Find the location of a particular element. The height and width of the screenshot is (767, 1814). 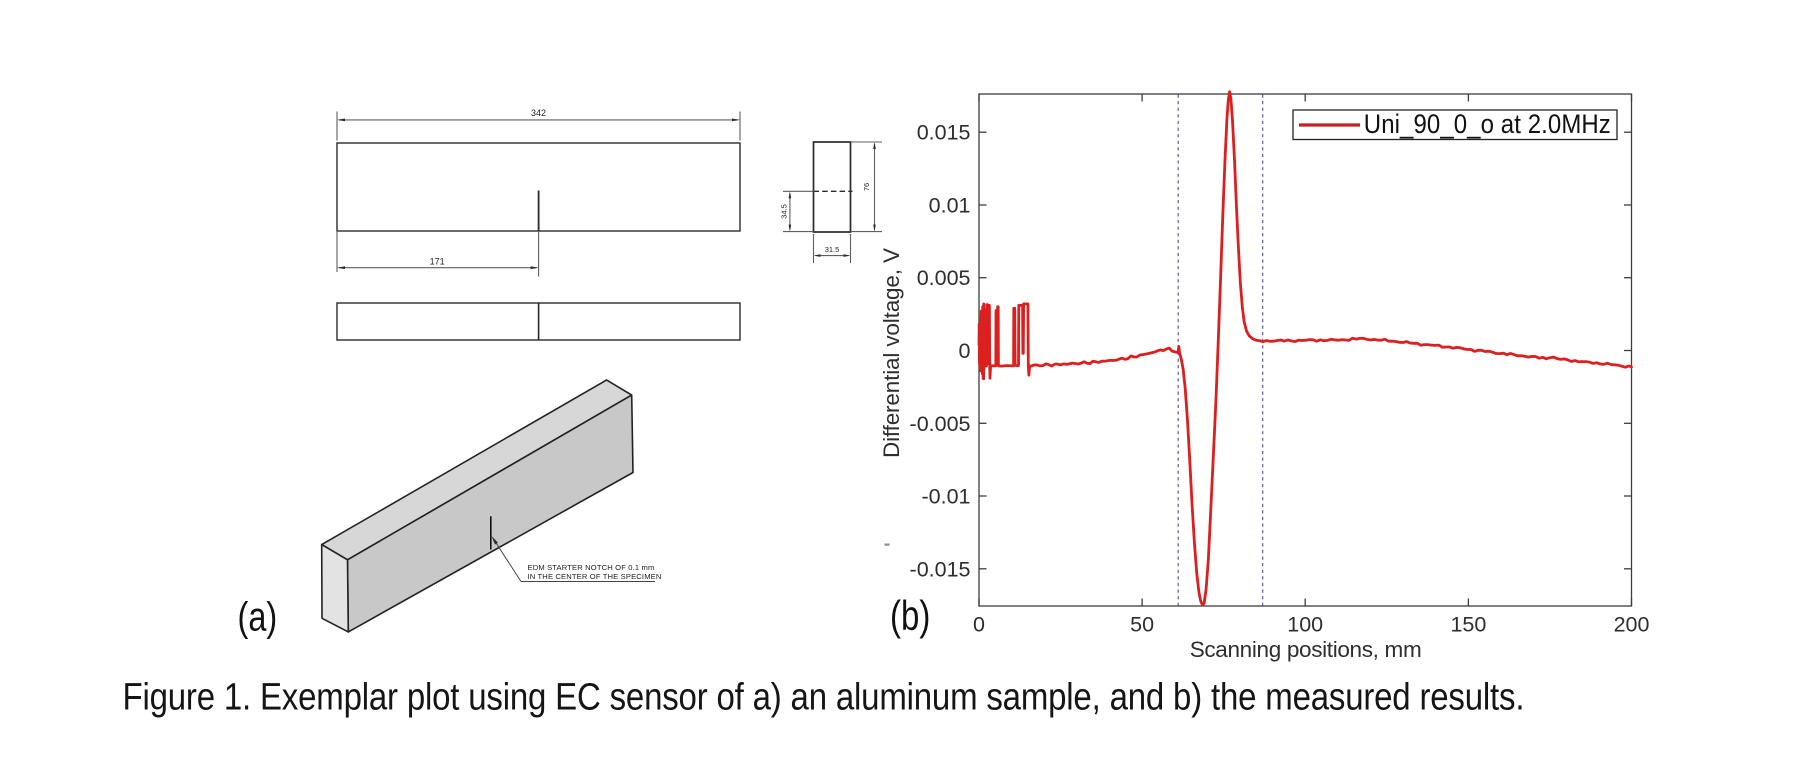

svg-text: 0.005 is located at coordinates (944, 278).